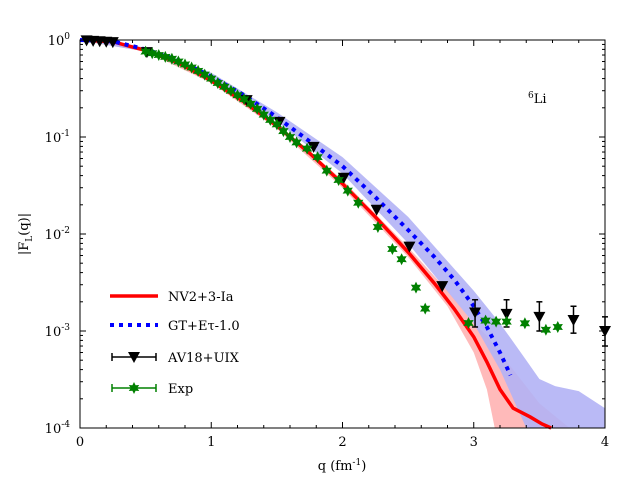 The image size is (623, 481). Describe the element at coordinates (204, 326) in the screenshot. I see `legend-label: GT+Eτ-1.0` at that location.